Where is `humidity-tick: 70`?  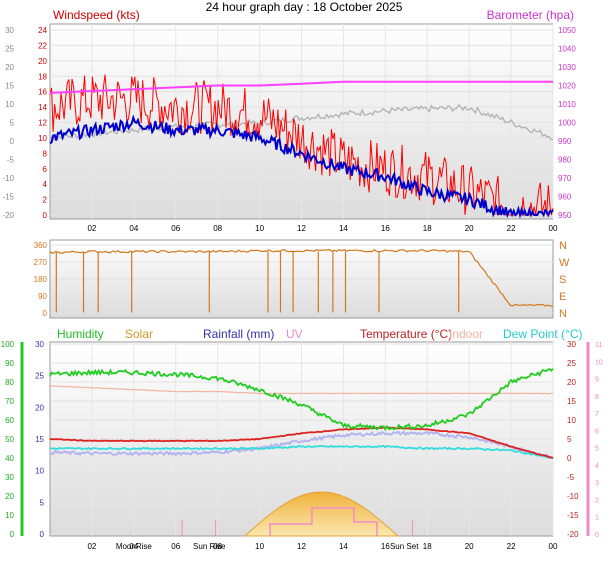 humidity-tick: 70 is located at coordinates (9, 401).